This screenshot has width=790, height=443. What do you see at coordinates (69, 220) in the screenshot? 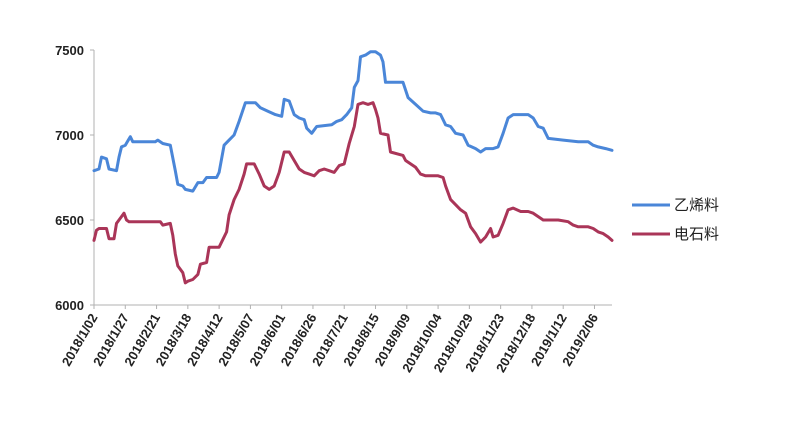
I see `y-tick-label: 6500` at bounding box center [69, 220].